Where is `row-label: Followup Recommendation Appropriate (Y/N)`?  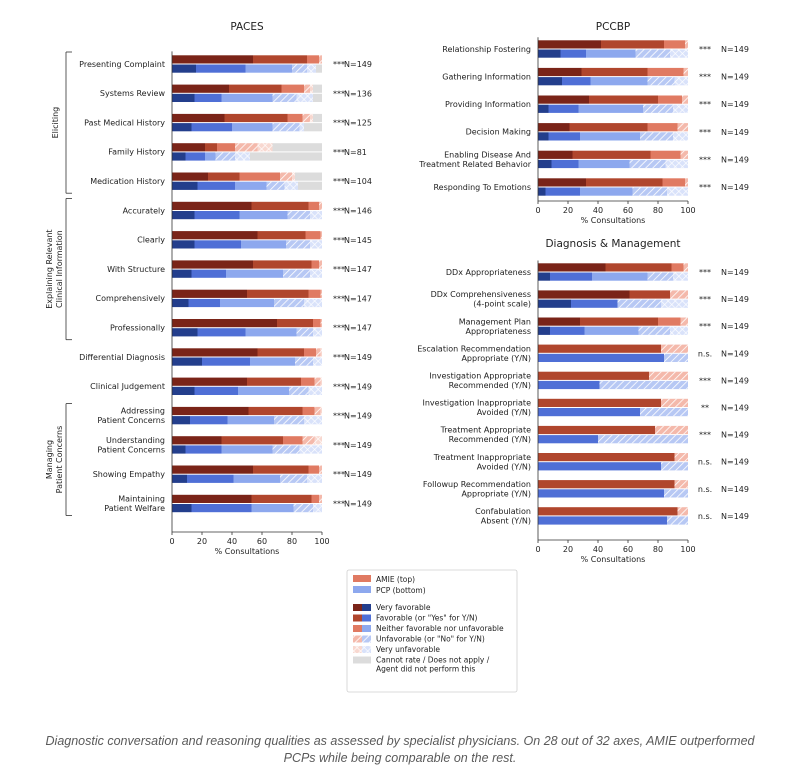
row-label: Followup Recommendation Appropriate (Y/N) is located at coordinates (477, 489).